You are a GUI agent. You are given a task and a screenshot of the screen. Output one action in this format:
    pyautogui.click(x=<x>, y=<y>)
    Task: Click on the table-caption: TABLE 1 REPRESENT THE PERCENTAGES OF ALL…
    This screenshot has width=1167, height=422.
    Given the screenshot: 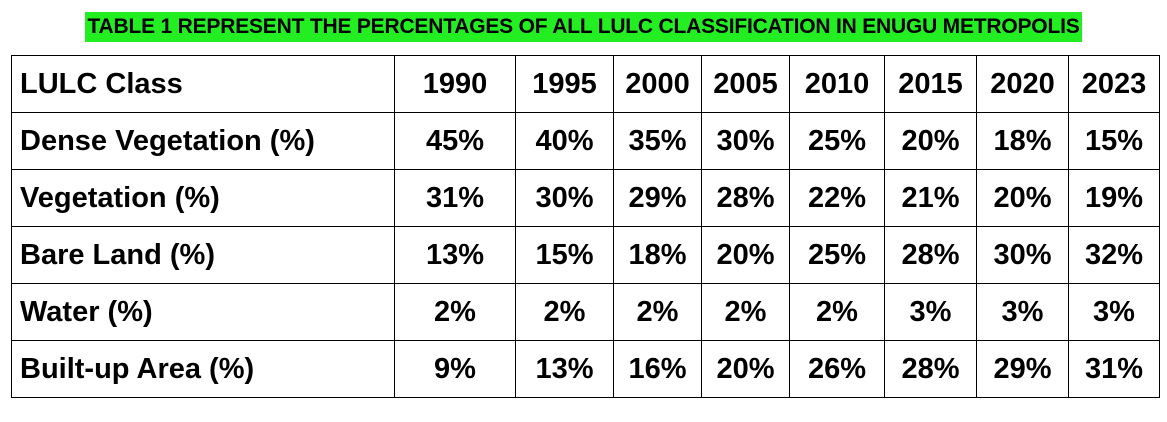 What is the action you would take?
    pyautogui.click(x=583, y=27)
    